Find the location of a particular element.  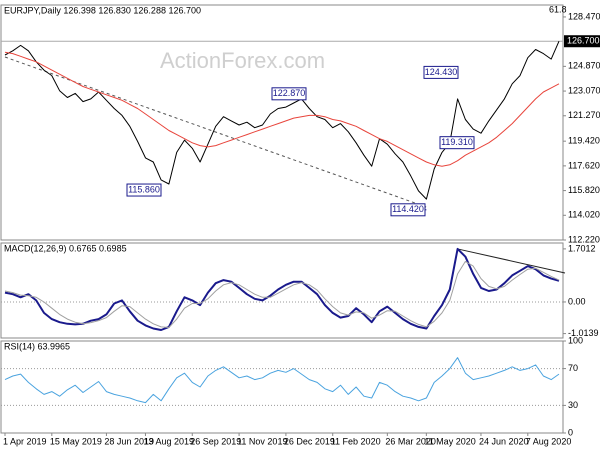

annotation-label: 122.870 is located at coordinates (289, 93).